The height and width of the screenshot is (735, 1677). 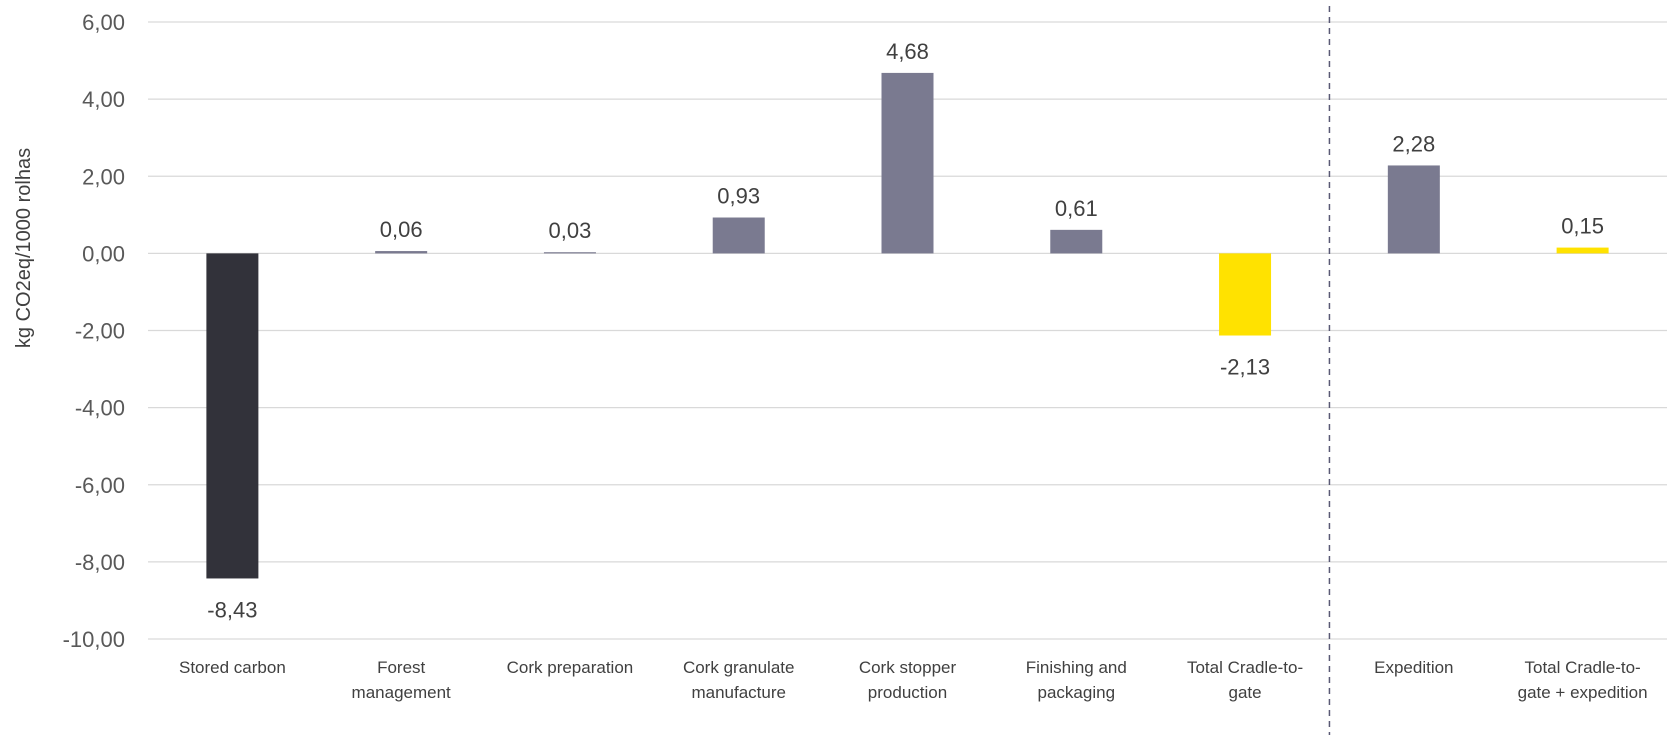 I want to click on category-label: Finishing and packaging, so click(x=1076, y=680).